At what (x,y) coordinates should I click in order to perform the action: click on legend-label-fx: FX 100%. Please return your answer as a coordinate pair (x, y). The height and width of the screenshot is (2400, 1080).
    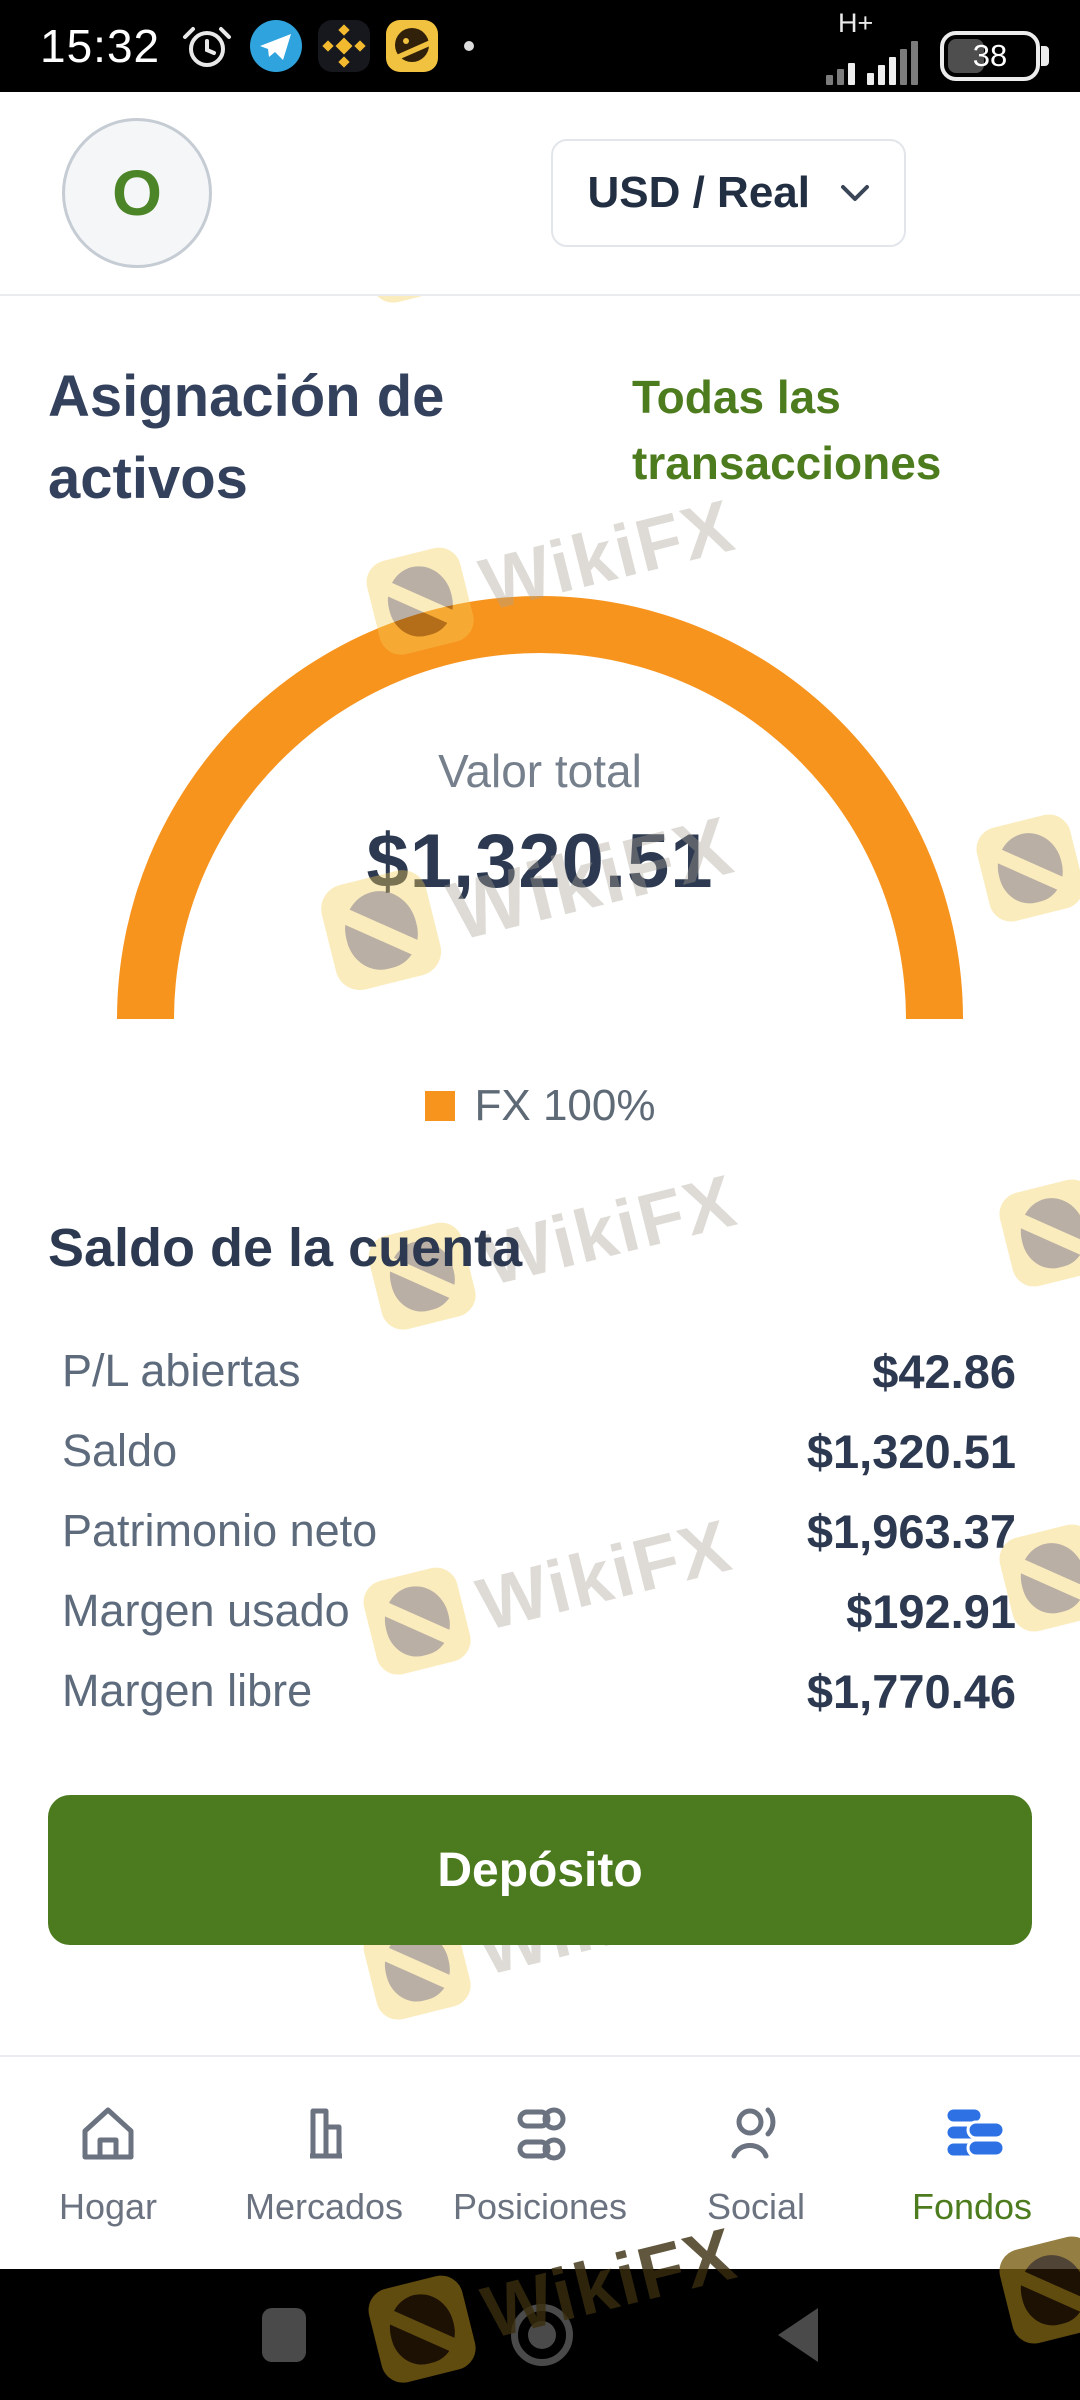
    Looking at the image, I should click on (565, 1105).